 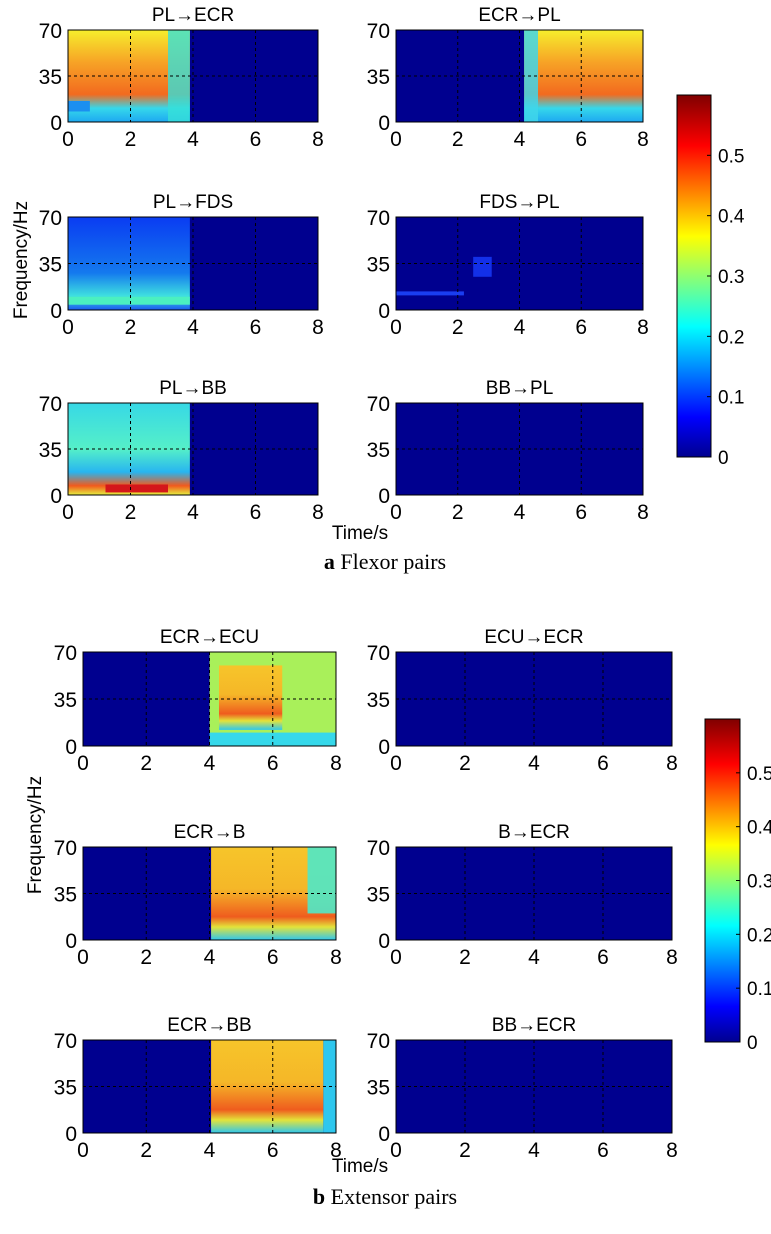 What do you see at coordinates (65, 1041) in the screenshot?
I see `subplot-b-5-ytick: 70` at bounding box center [65, 1041].